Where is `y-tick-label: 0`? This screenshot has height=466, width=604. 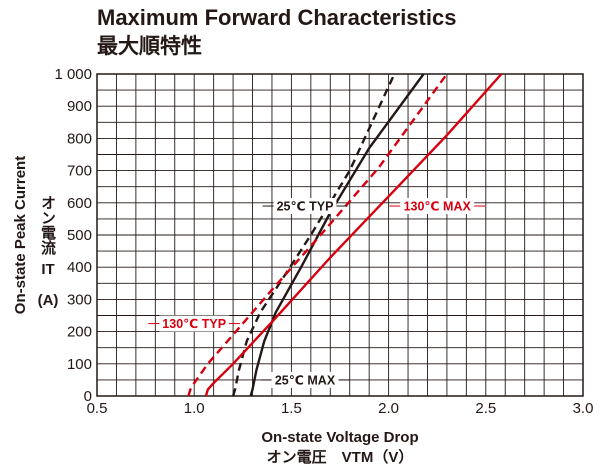 y-tick-label: 0 is located at coordinates (88, 396).